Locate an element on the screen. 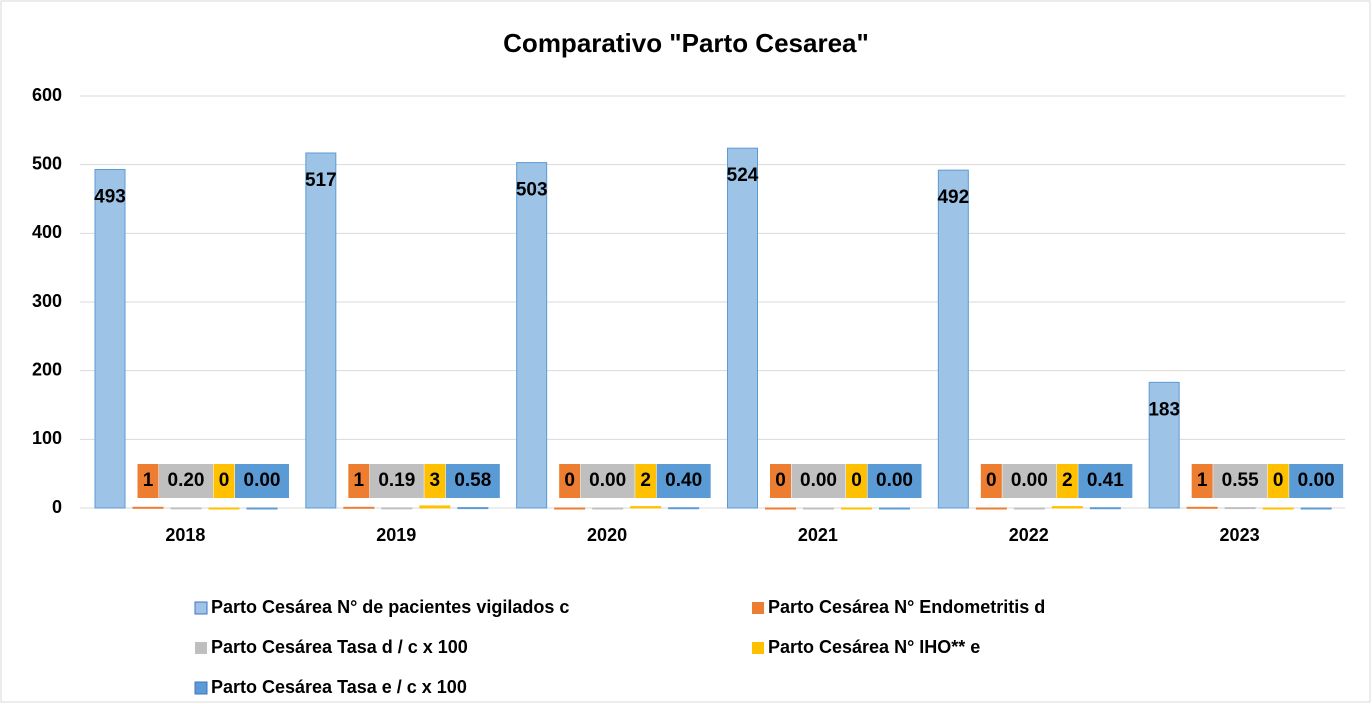  legend-label: Parto Cesárea Tasa d / c x 100 is located at coordinates (339, 647).